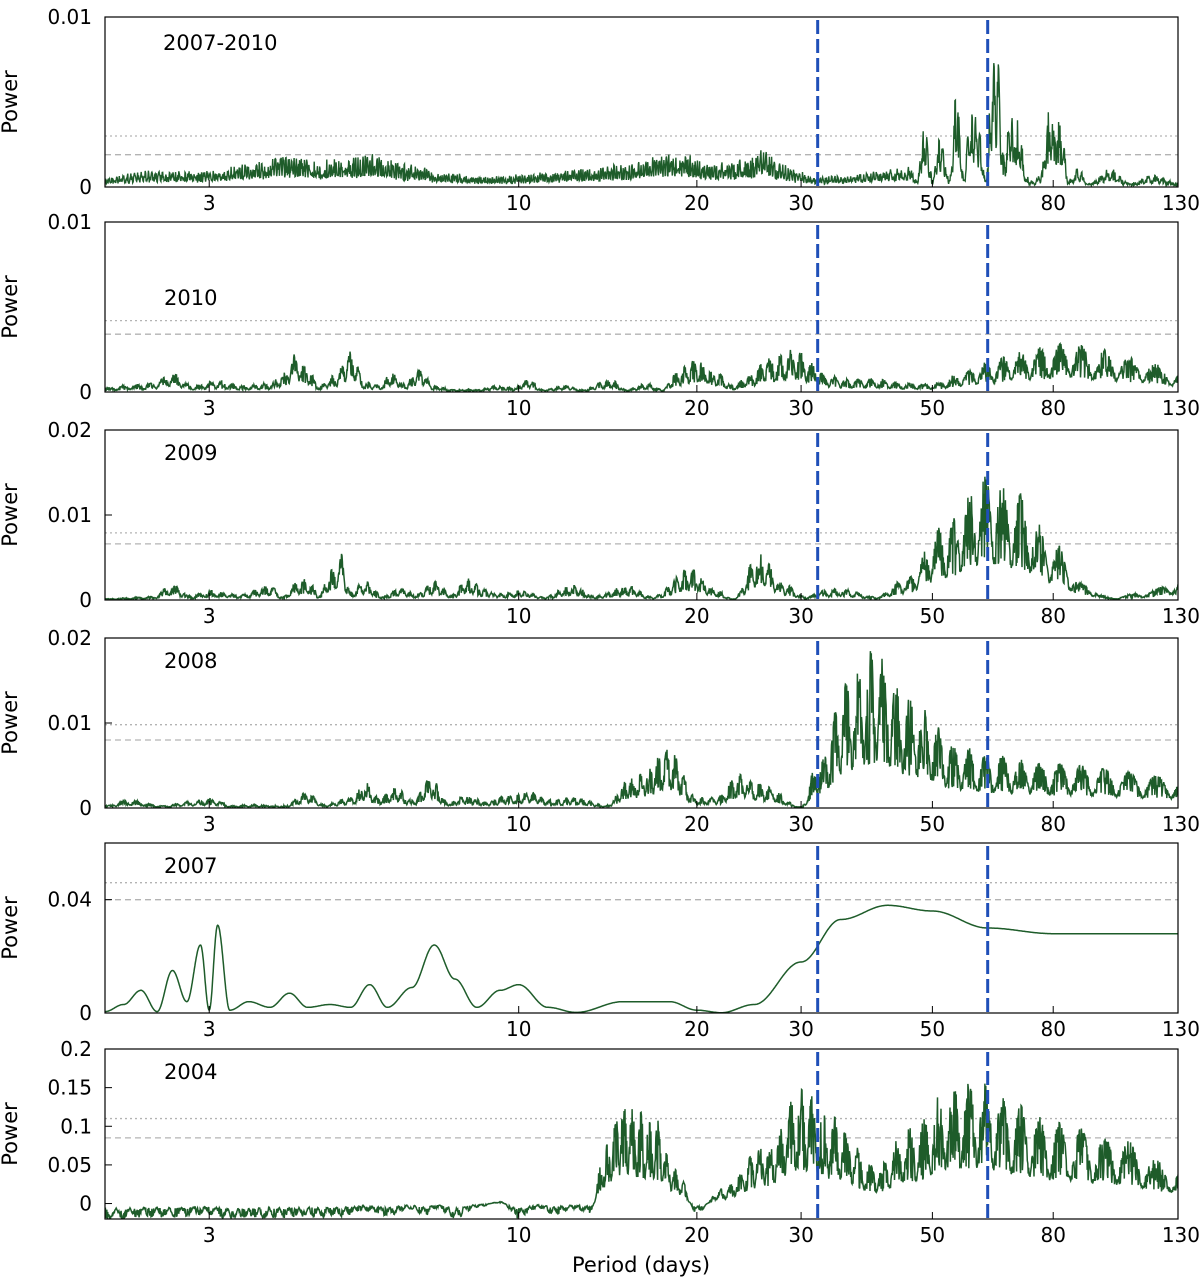 This screenshot has height=1279, width=1200. Describe the element at coordinates (190, 1072) in the screenshot. I see `panel-label: 2004` at that location.